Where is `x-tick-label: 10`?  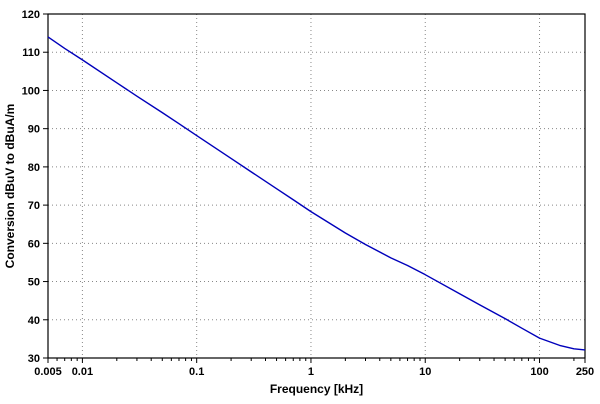 x-tick-label: 10 is located at coordinates (425, 372).